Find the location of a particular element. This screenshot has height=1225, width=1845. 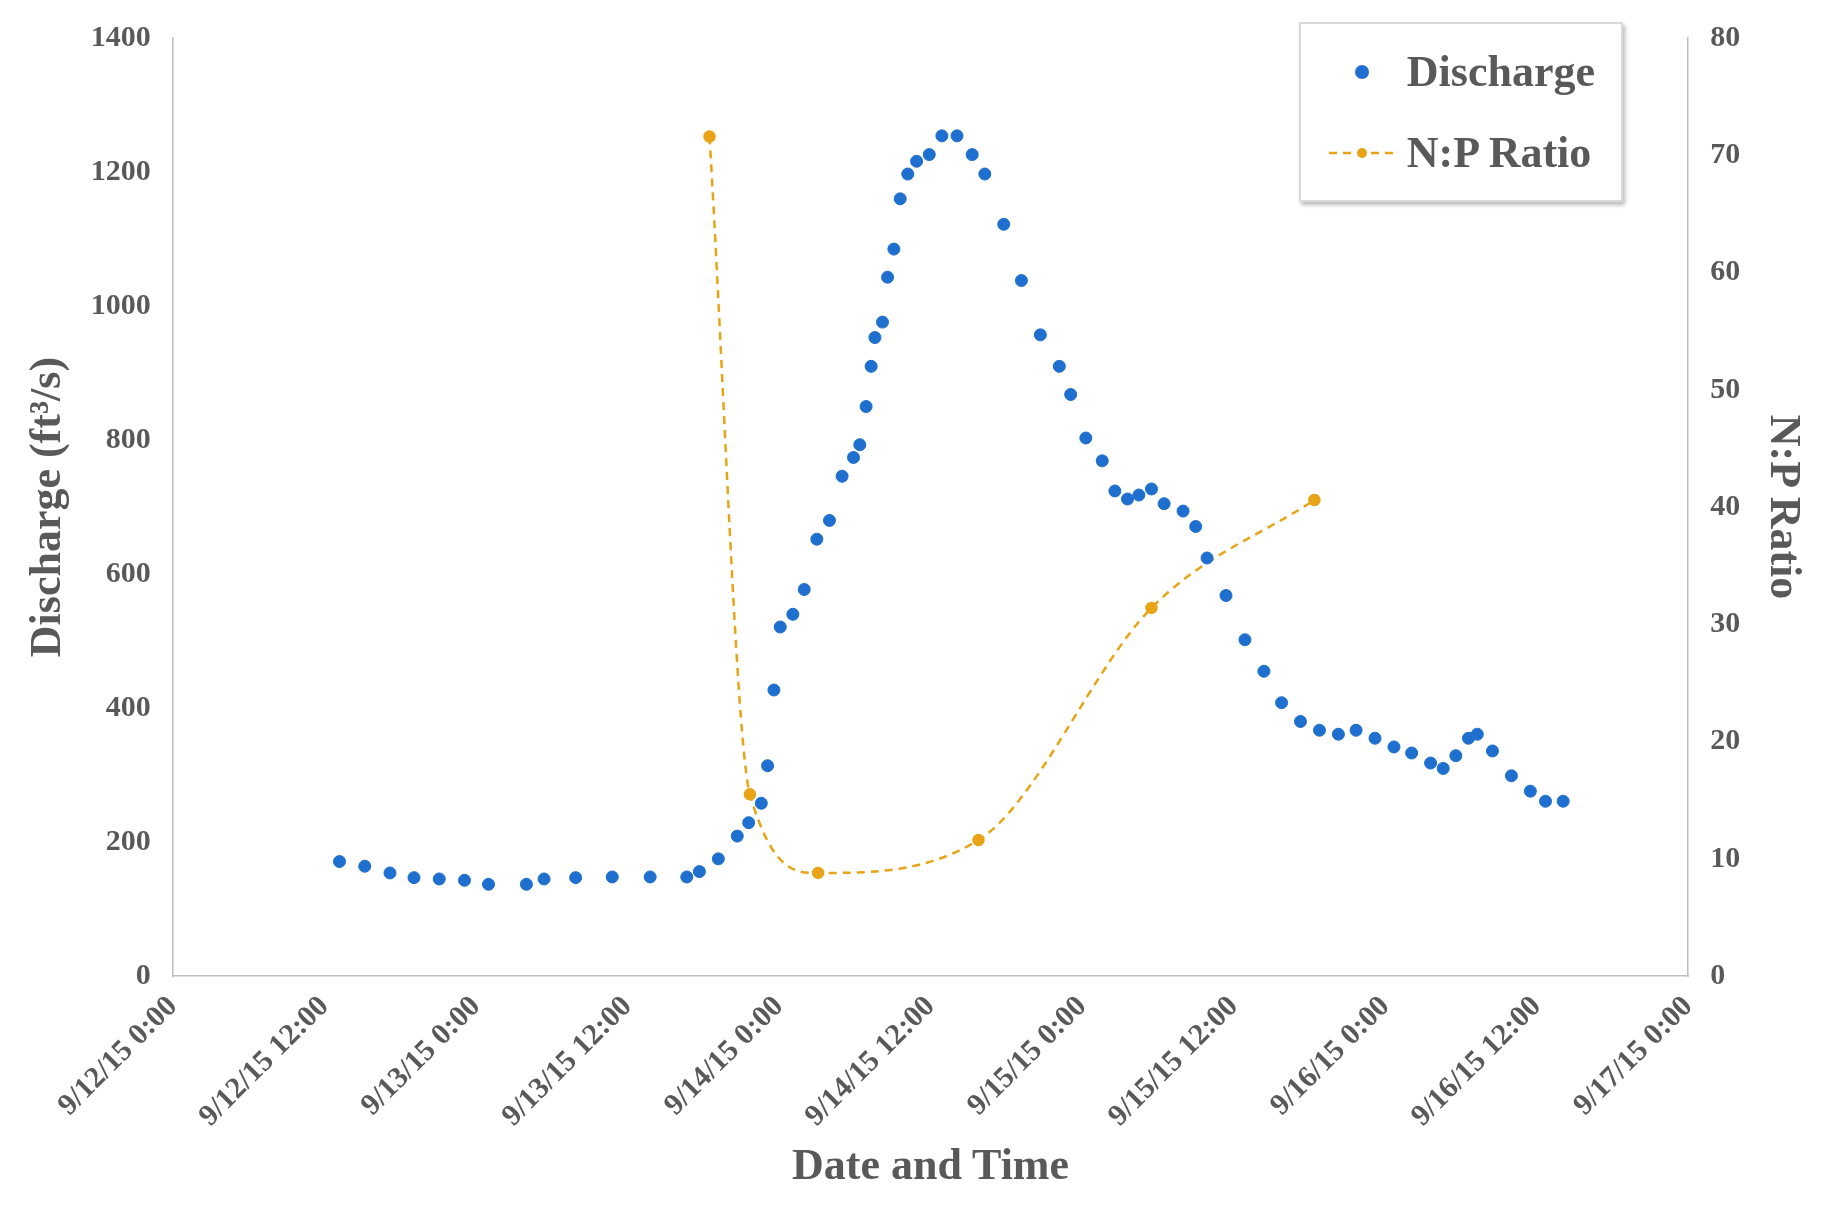

legend-label: Discharge is located at coordinates (1500, 71).